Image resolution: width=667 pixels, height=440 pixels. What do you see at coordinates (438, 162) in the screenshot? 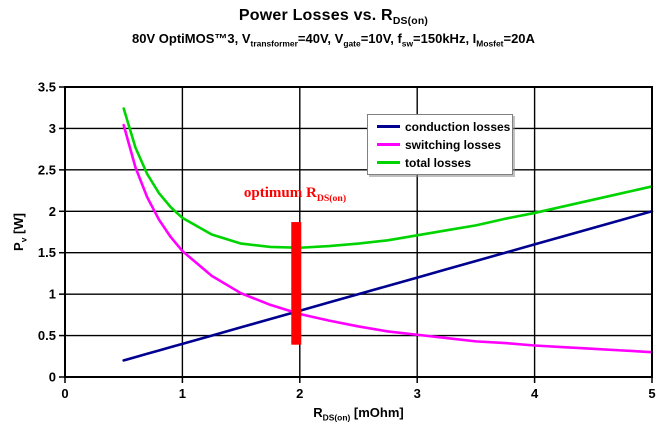
I see `legend-label: total losses` at bounding box center [438, 162].